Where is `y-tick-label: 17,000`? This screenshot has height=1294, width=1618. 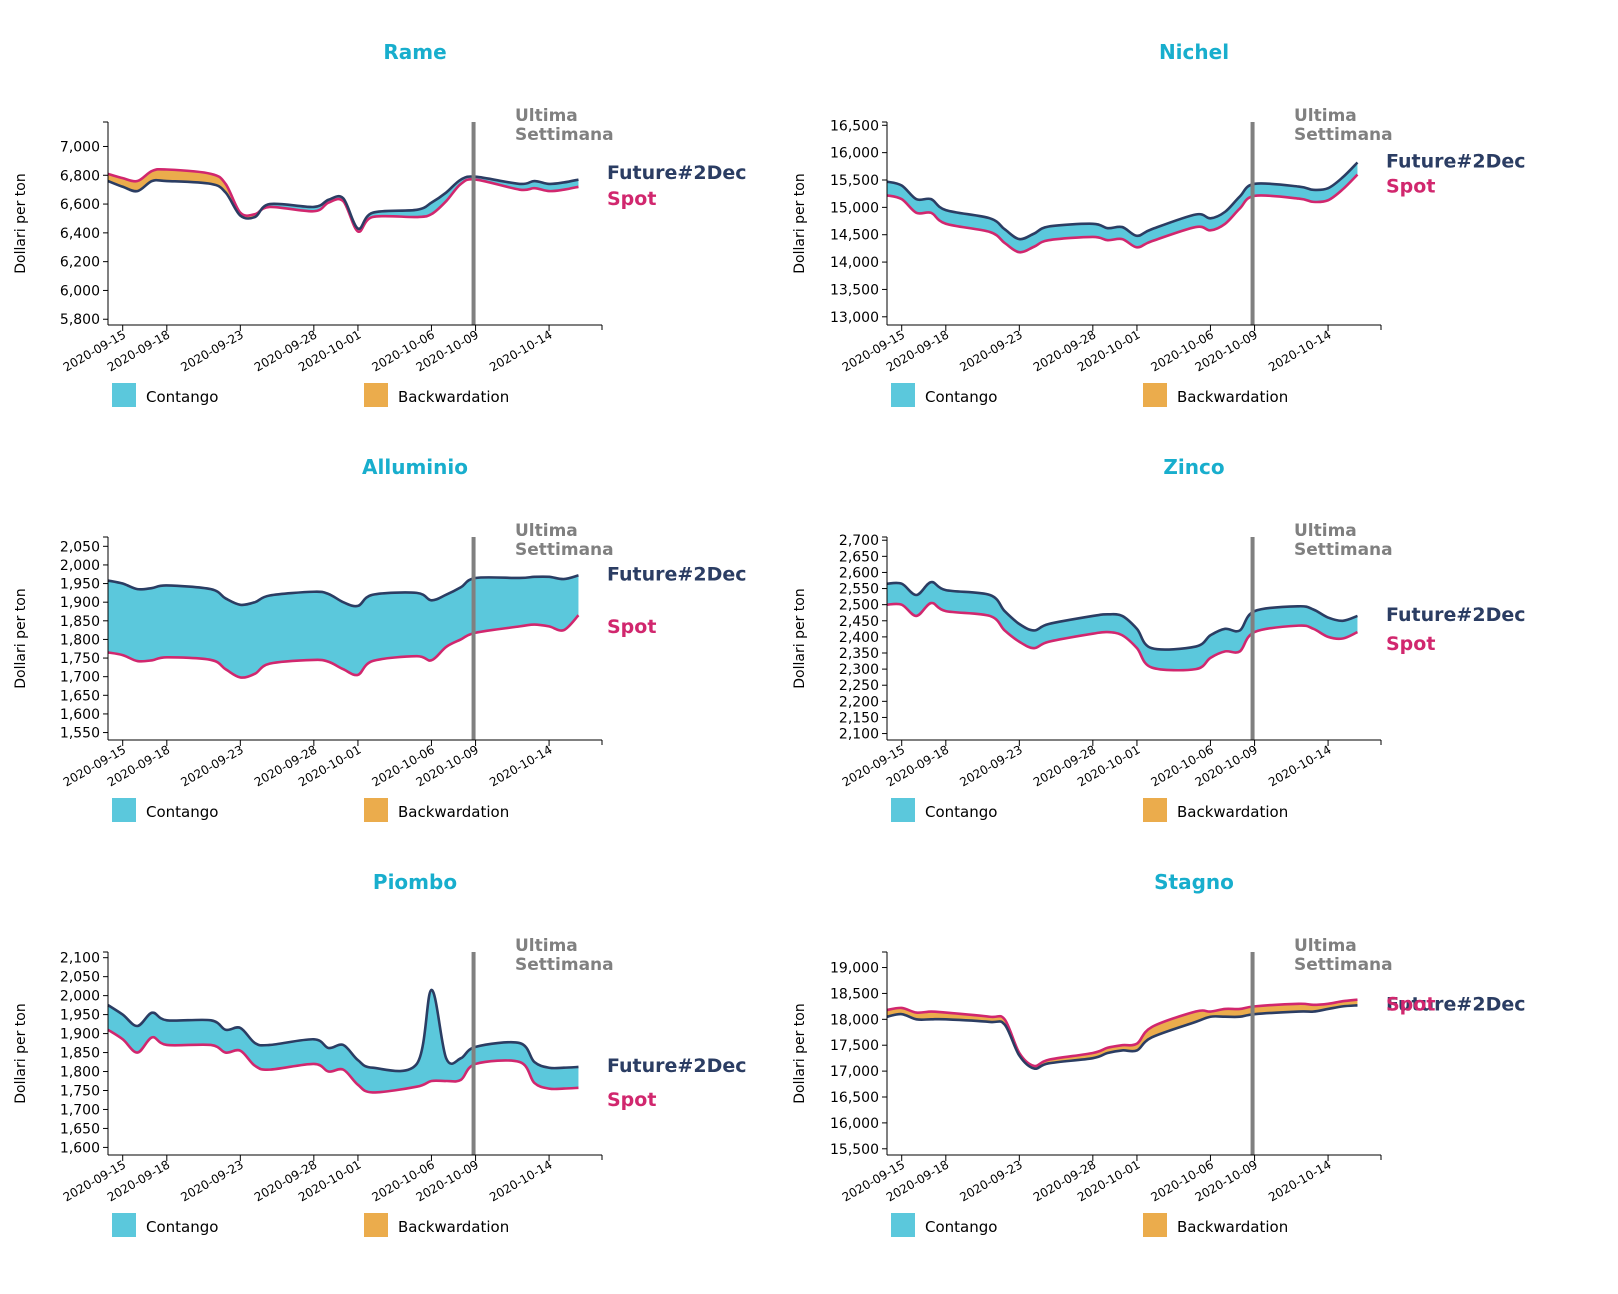 y-tick-label: 17,000 is located at coordinates (854, 1072).